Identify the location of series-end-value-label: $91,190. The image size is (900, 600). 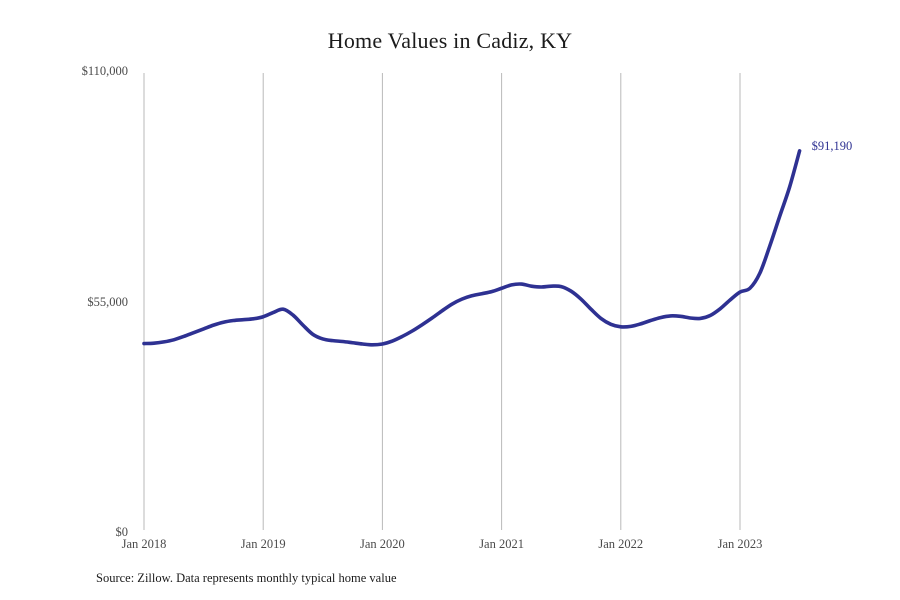
(832, 145).